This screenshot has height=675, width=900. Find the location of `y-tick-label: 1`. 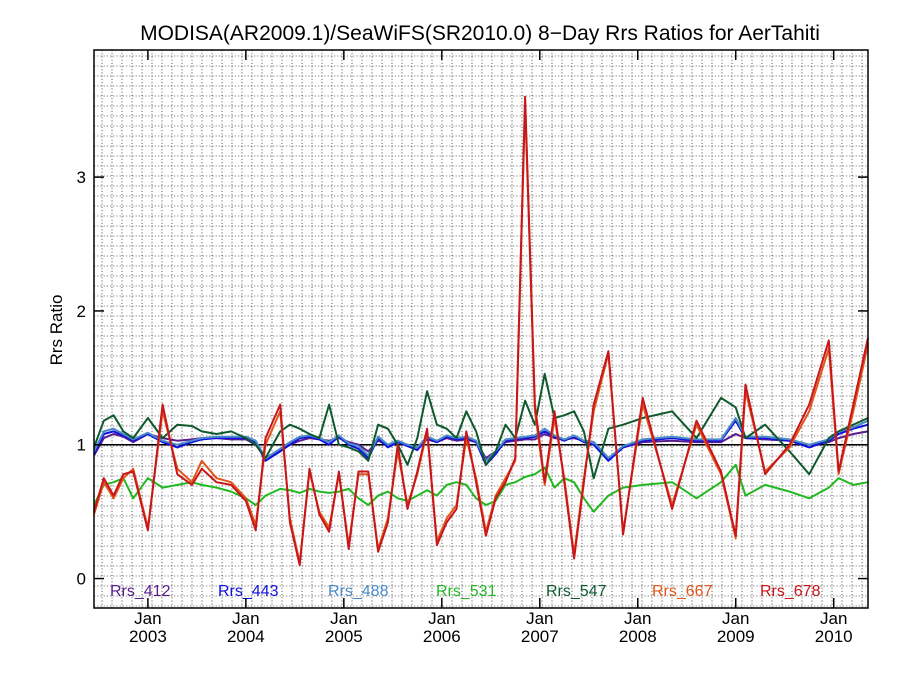

y-tick-label: 1 is located at coordinates (81, 445).